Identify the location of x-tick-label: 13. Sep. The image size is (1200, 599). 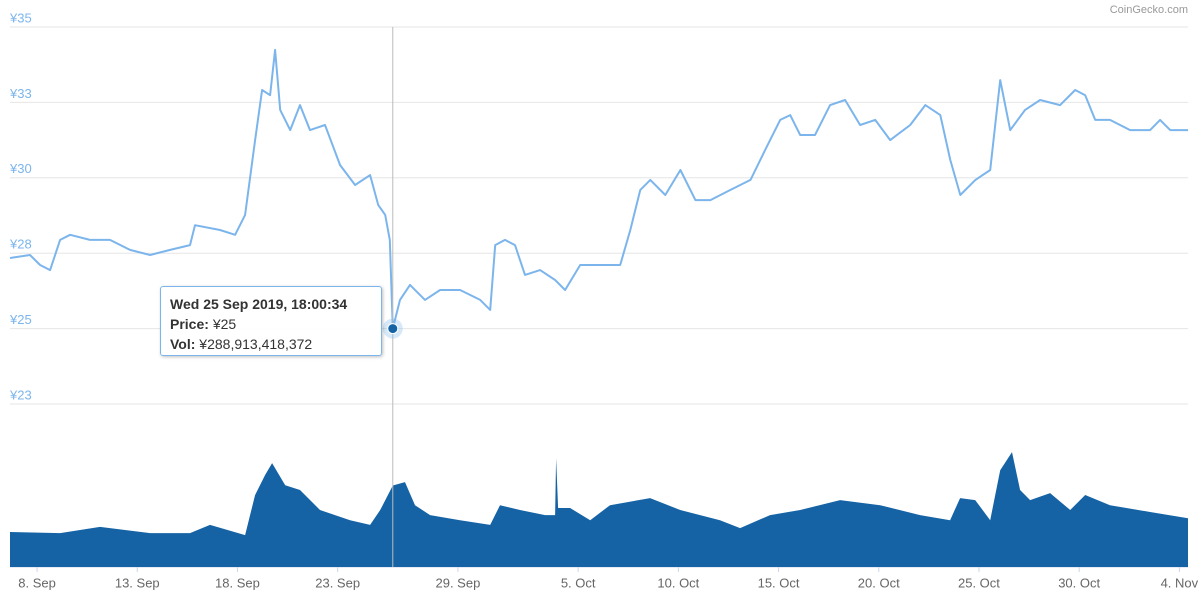
(137, 582).